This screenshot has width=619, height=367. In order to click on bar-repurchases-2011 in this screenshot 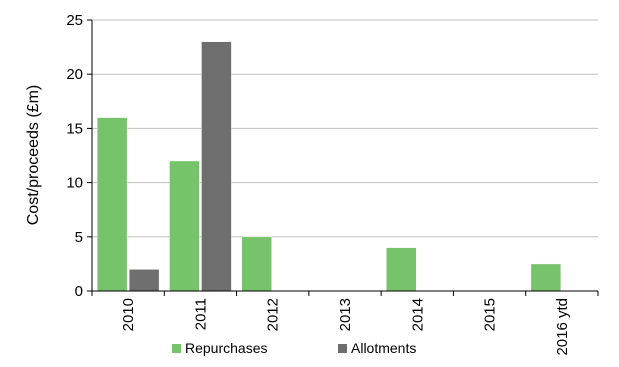, I will do `click(184, 226)`.